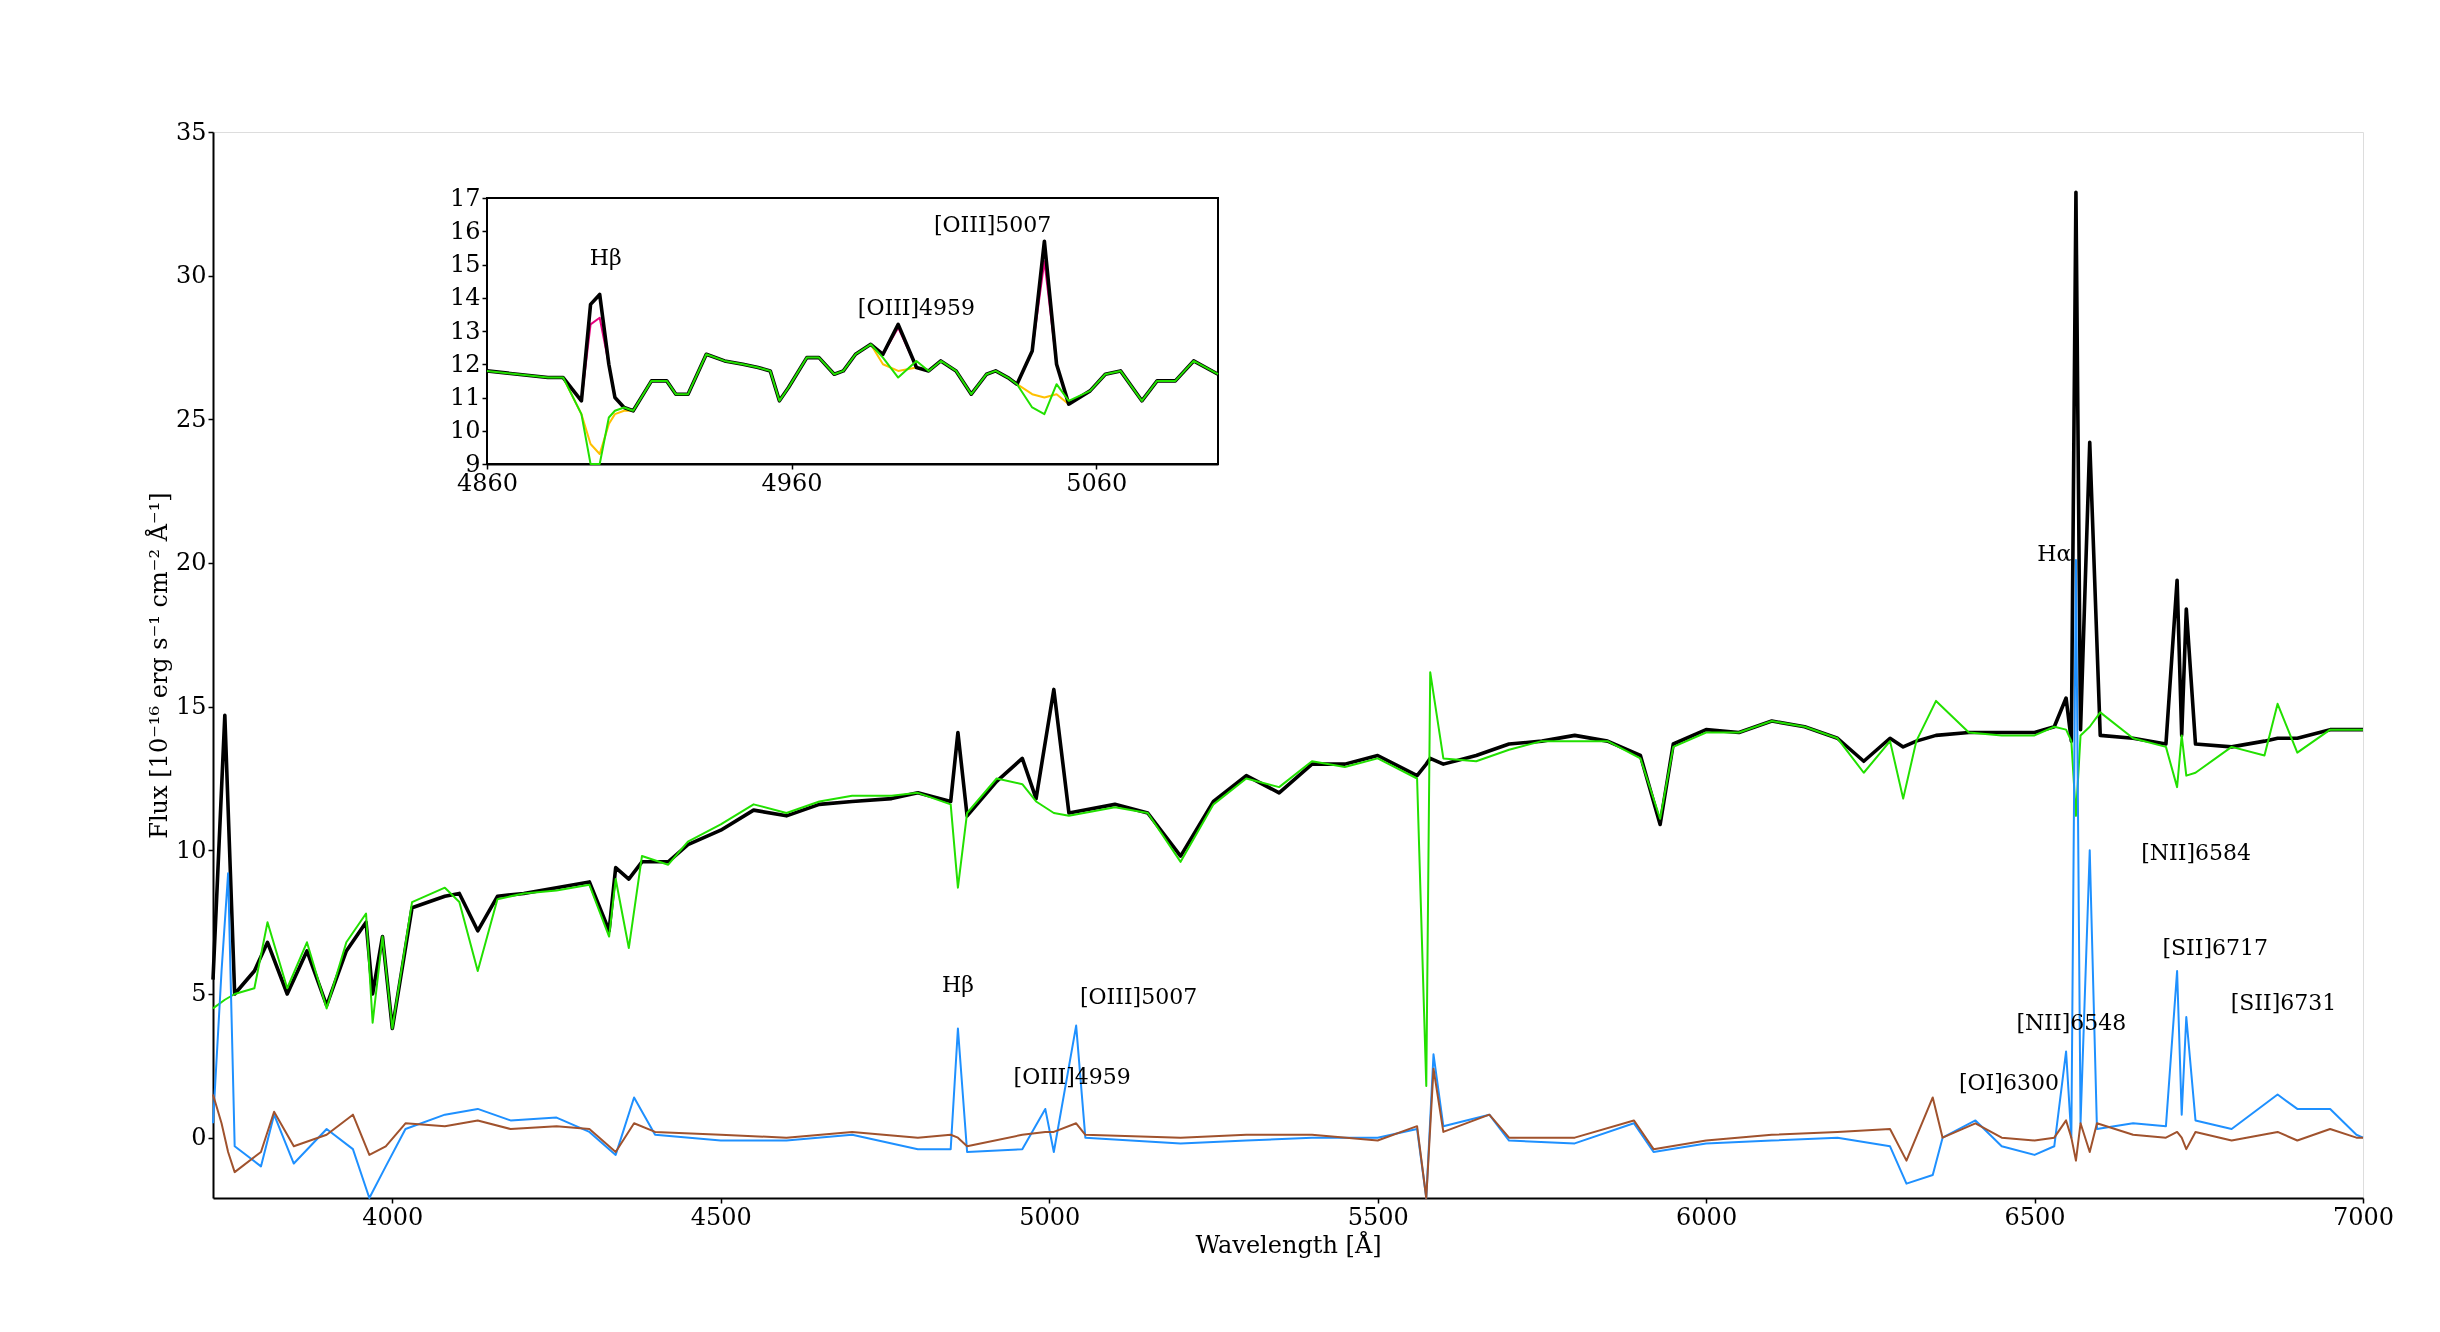 This screenshot has width=2440, height=1332. Describe the element at coordinates (2054, 554) in the screenshot. I see `annotation: Hα` at that location.